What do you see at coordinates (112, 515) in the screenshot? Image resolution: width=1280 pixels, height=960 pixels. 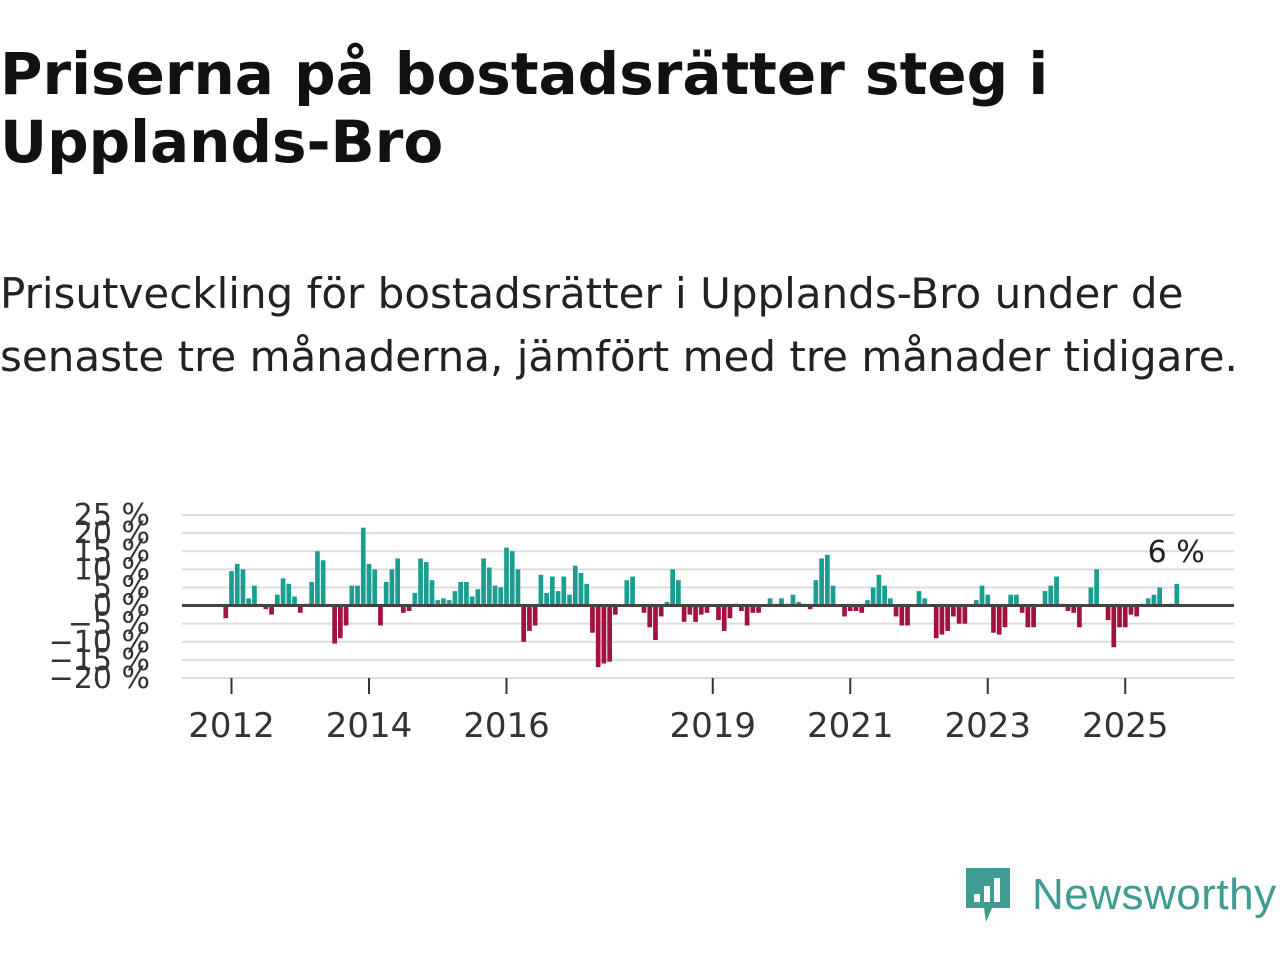 I see `y-tick-label: 25 %` at bounding box center [112, 515].